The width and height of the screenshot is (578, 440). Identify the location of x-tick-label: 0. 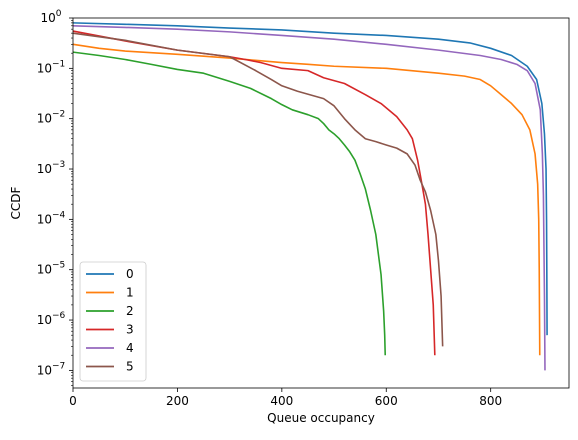
(73, 401).